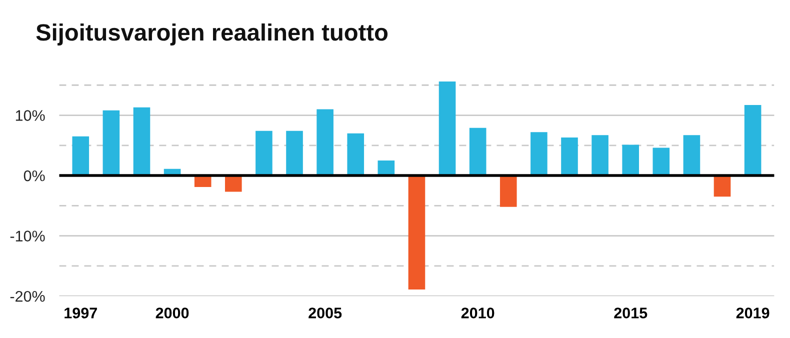 The height and width of the screenshot is (338, 790). Describe the element at coordinates (80, 313) in the screenshot. I see `x-tick-label: 1997` at that location.